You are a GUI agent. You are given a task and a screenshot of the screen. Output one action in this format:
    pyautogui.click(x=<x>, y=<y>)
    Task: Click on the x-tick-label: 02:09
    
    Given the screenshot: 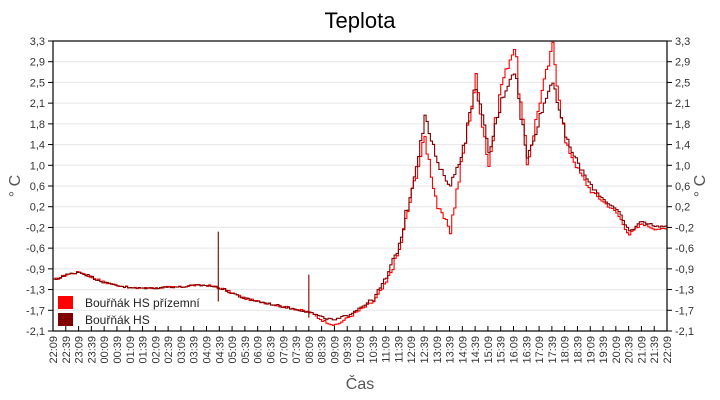 What is the action you would take?
    pyautogui.click(x=156, y=350)
    